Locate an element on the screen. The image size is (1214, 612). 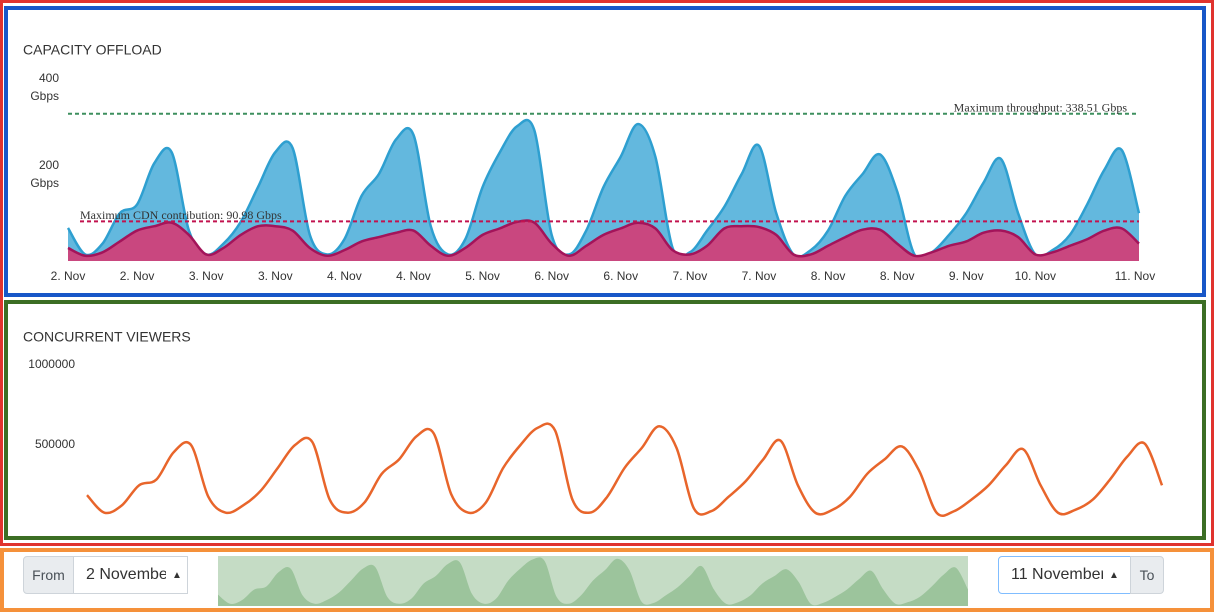
from-value: 2 November is located at coordinates (126, 574).